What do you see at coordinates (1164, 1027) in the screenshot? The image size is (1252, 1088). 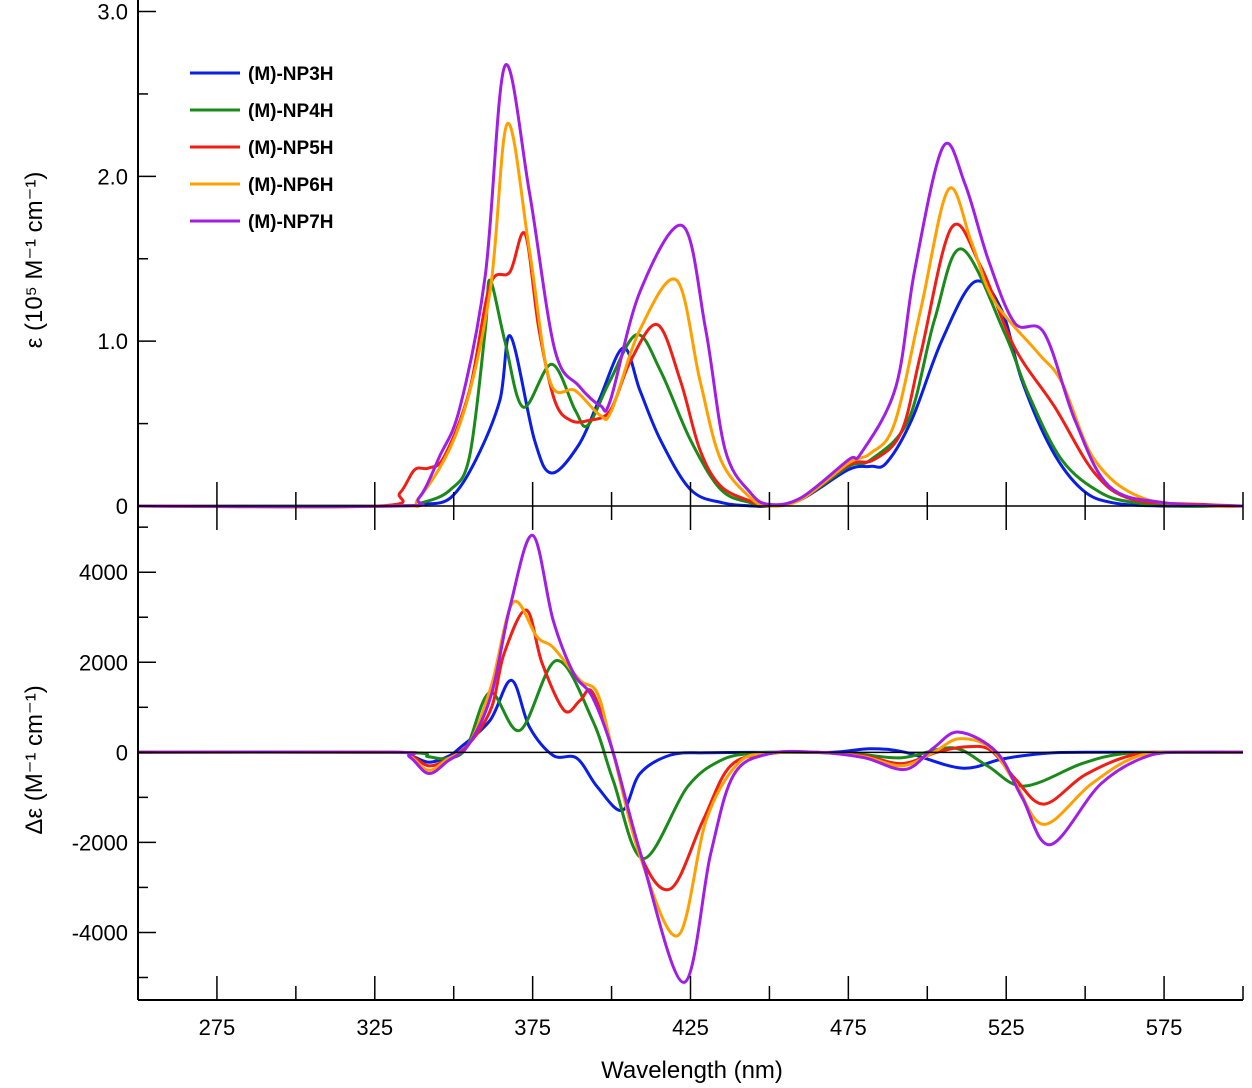 I see `x-tick-label: 575` at bounding box center [1164, 1027].